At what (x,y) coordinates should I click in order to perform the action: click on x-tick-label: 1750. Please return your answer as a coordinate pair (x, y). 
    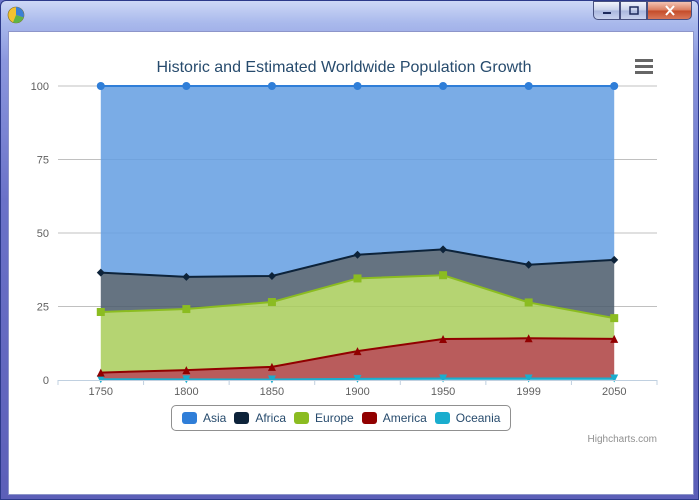
    Looking at the image, I should click on (101, 392).